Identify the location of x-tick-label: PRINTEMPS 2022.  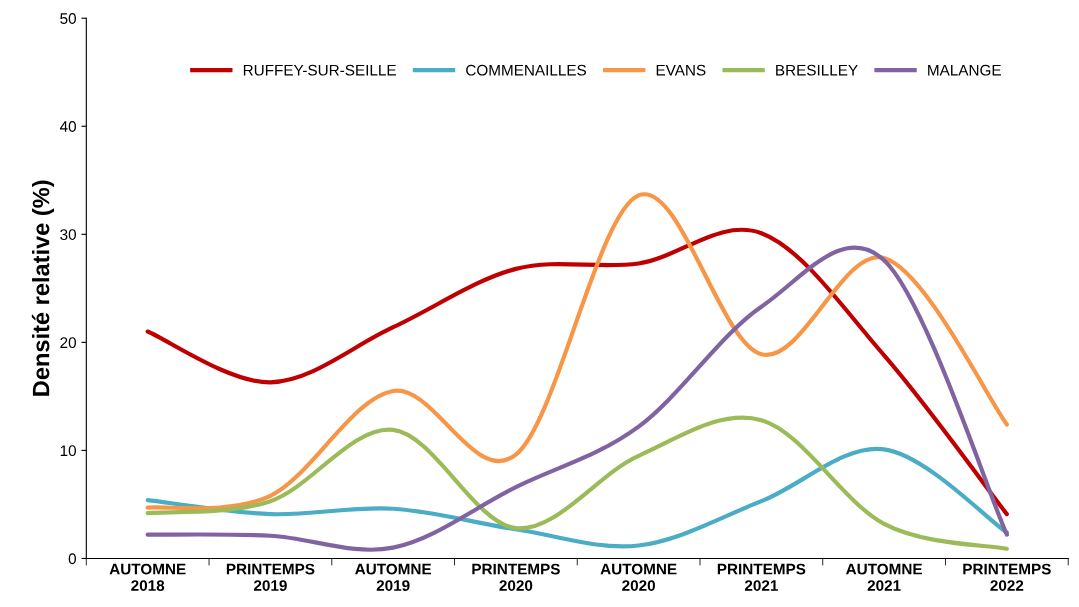
(1007, 577).